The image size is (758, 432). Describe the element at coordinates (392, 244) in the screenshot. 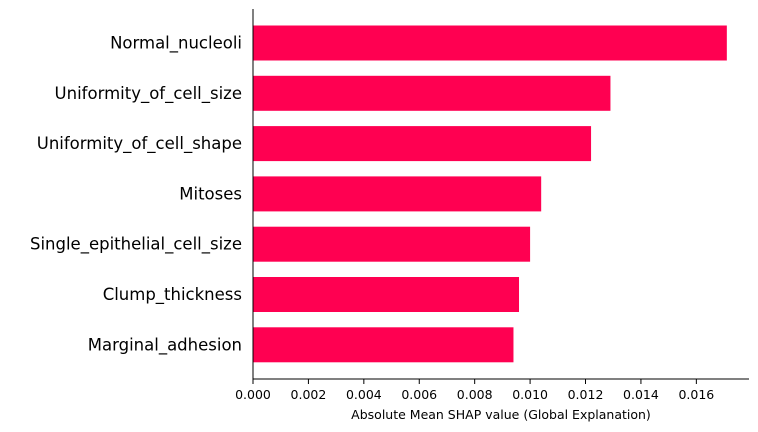

I see `bar-single-epithelial-cell-size` at that location.